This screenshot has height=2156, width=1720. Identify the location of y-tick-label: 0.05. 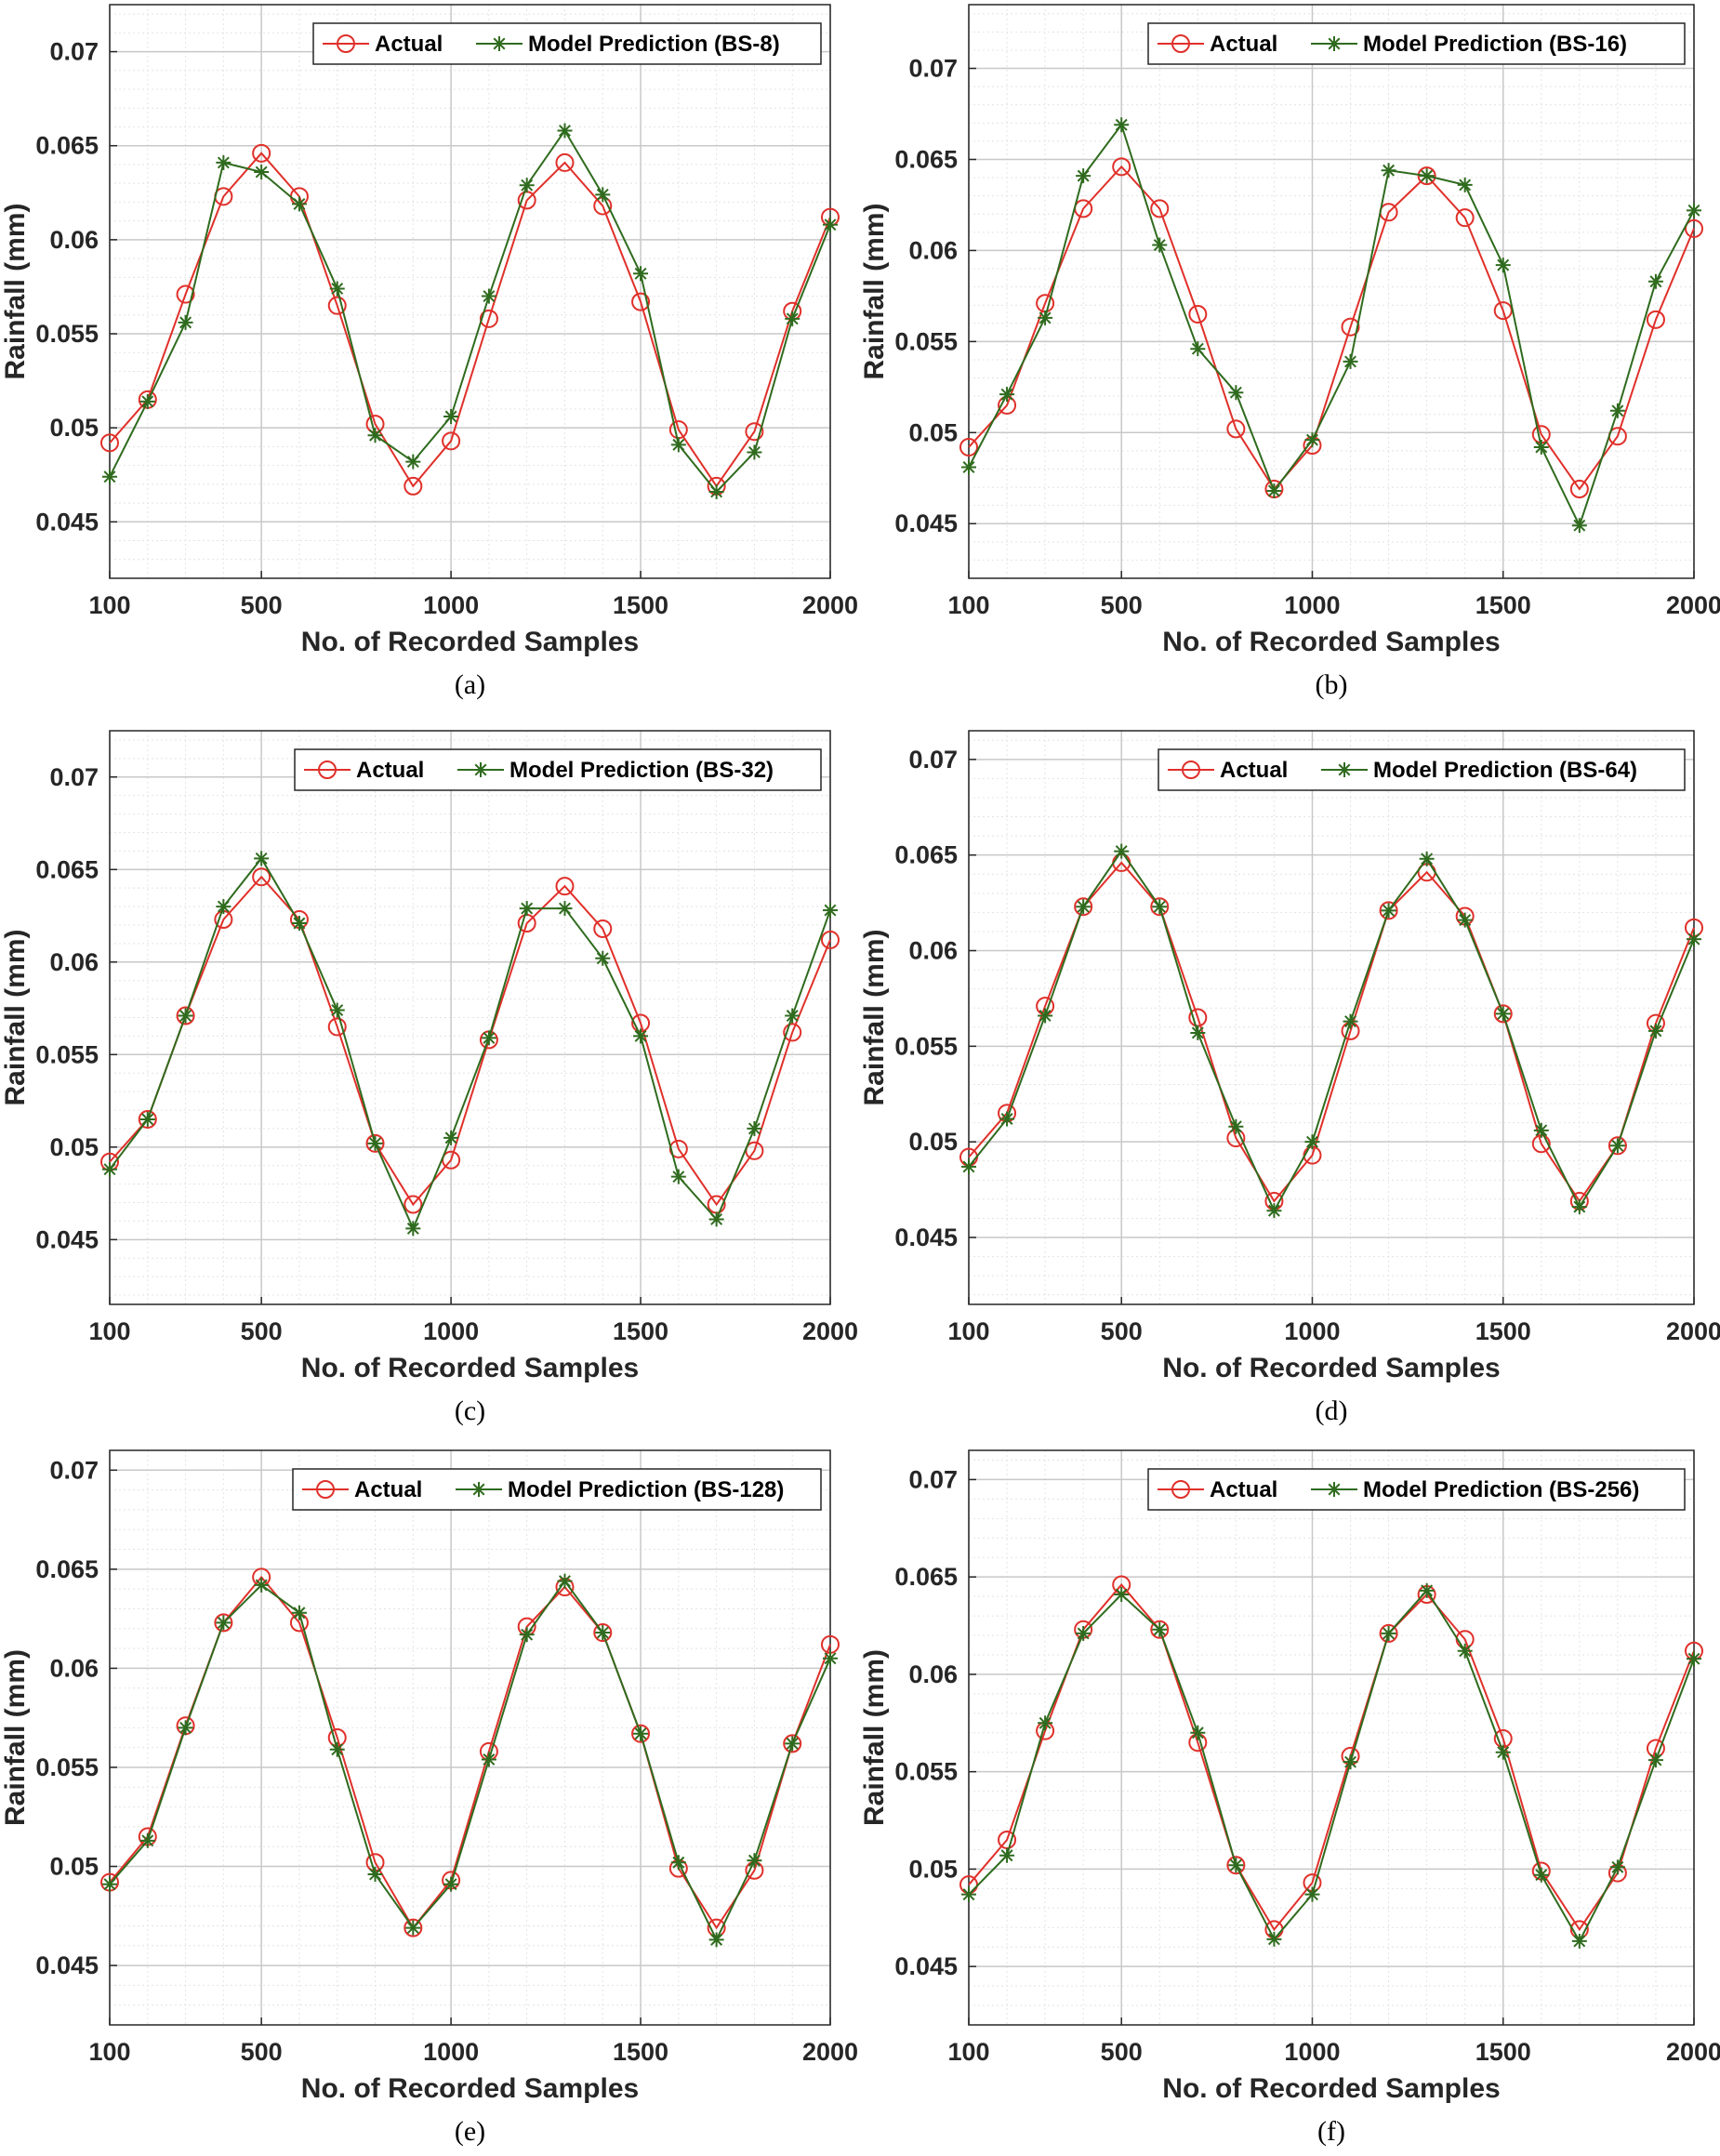
(74, 1147).